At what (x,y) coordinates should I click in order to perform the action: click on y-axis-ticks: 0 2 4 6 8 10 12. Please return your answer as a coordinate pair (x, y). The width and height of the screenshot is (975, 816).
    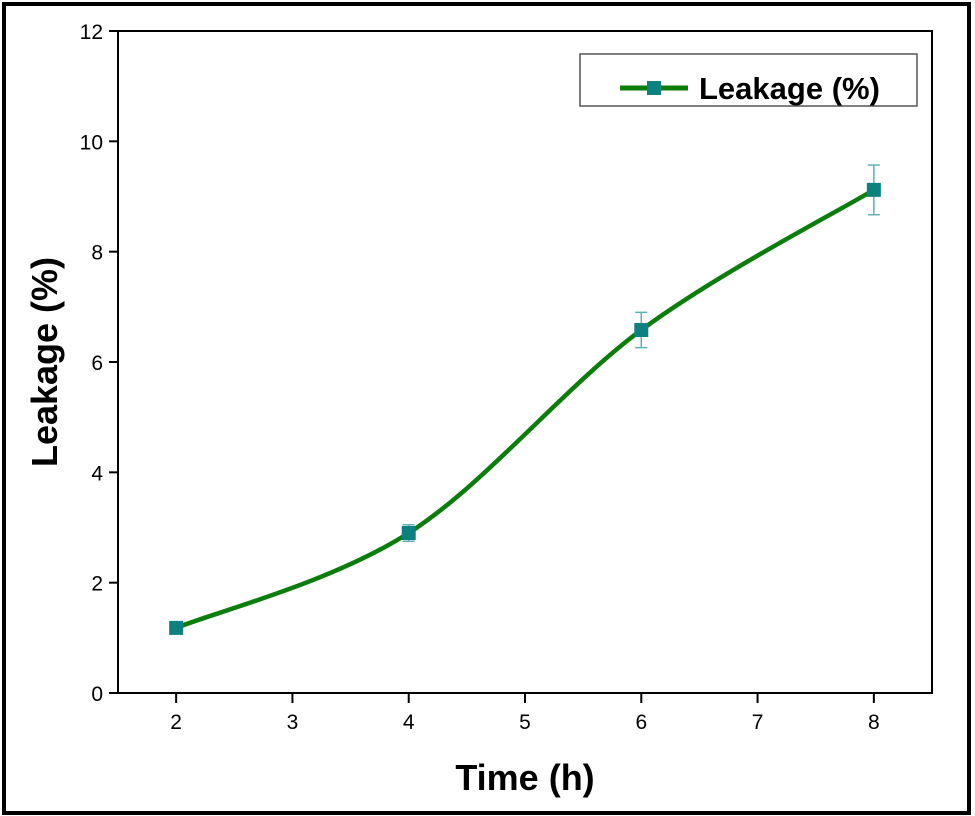
    Looking at the image, I should click on (99, 363).